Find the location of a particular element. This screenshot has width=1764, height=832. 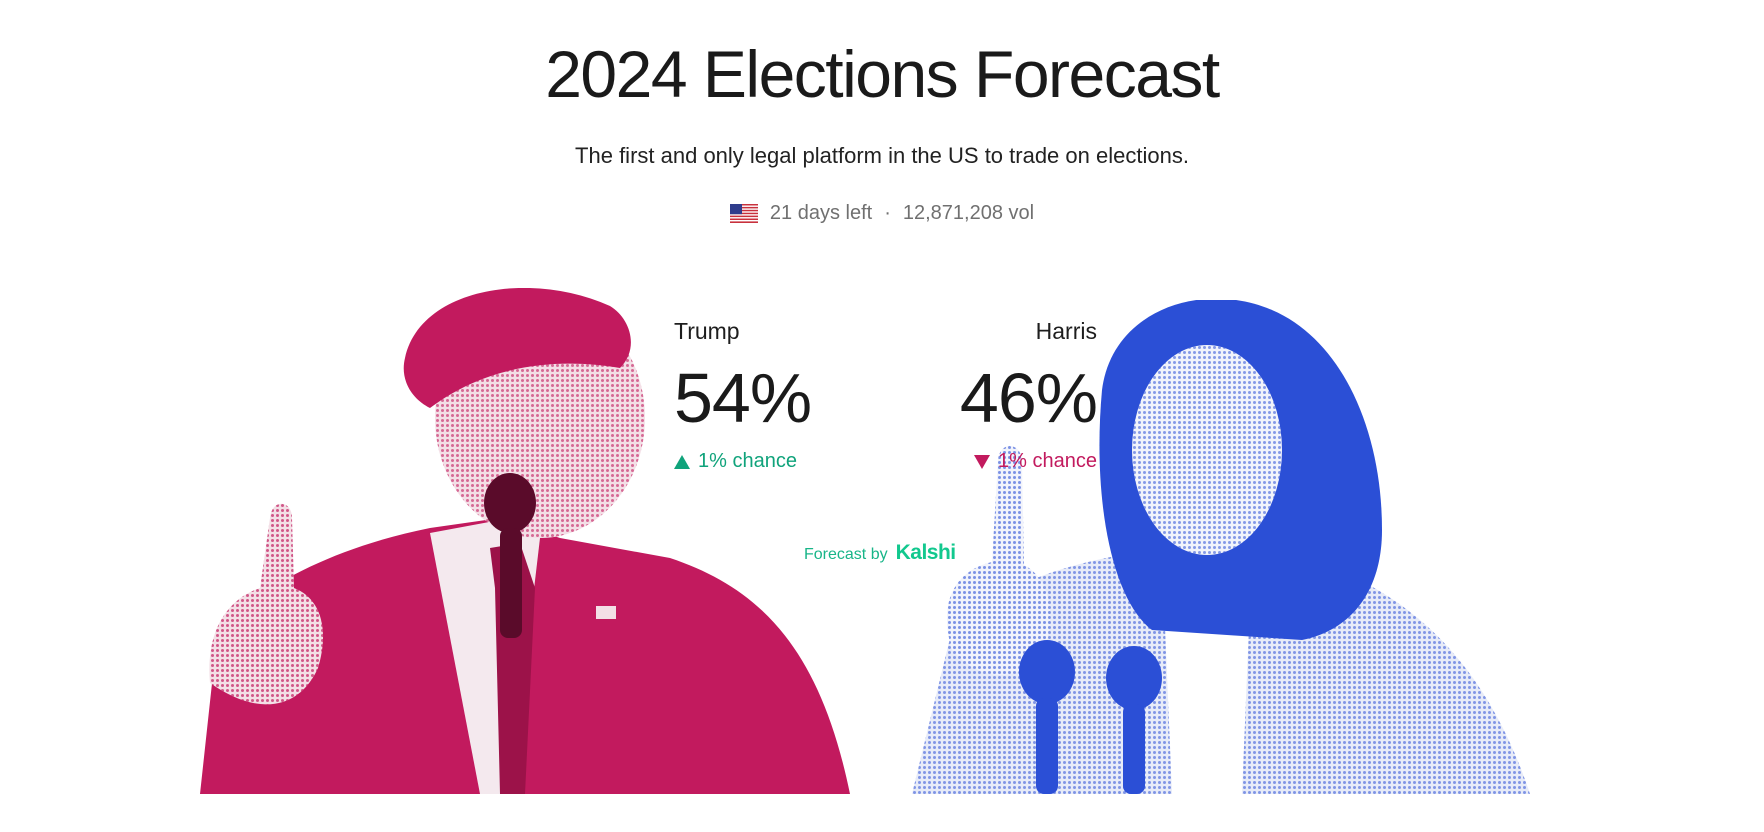

candidate-harris: Harris 46% 1% chance is located at coordinates (999, 395).